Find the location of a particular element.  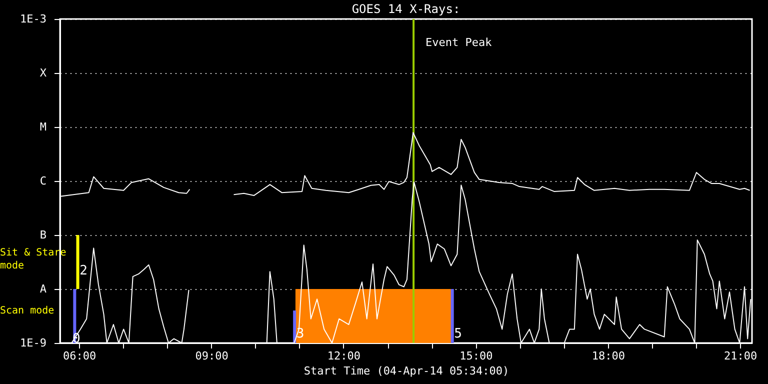

x-tick-label: 15:00 is located at coordinates (476, 356).